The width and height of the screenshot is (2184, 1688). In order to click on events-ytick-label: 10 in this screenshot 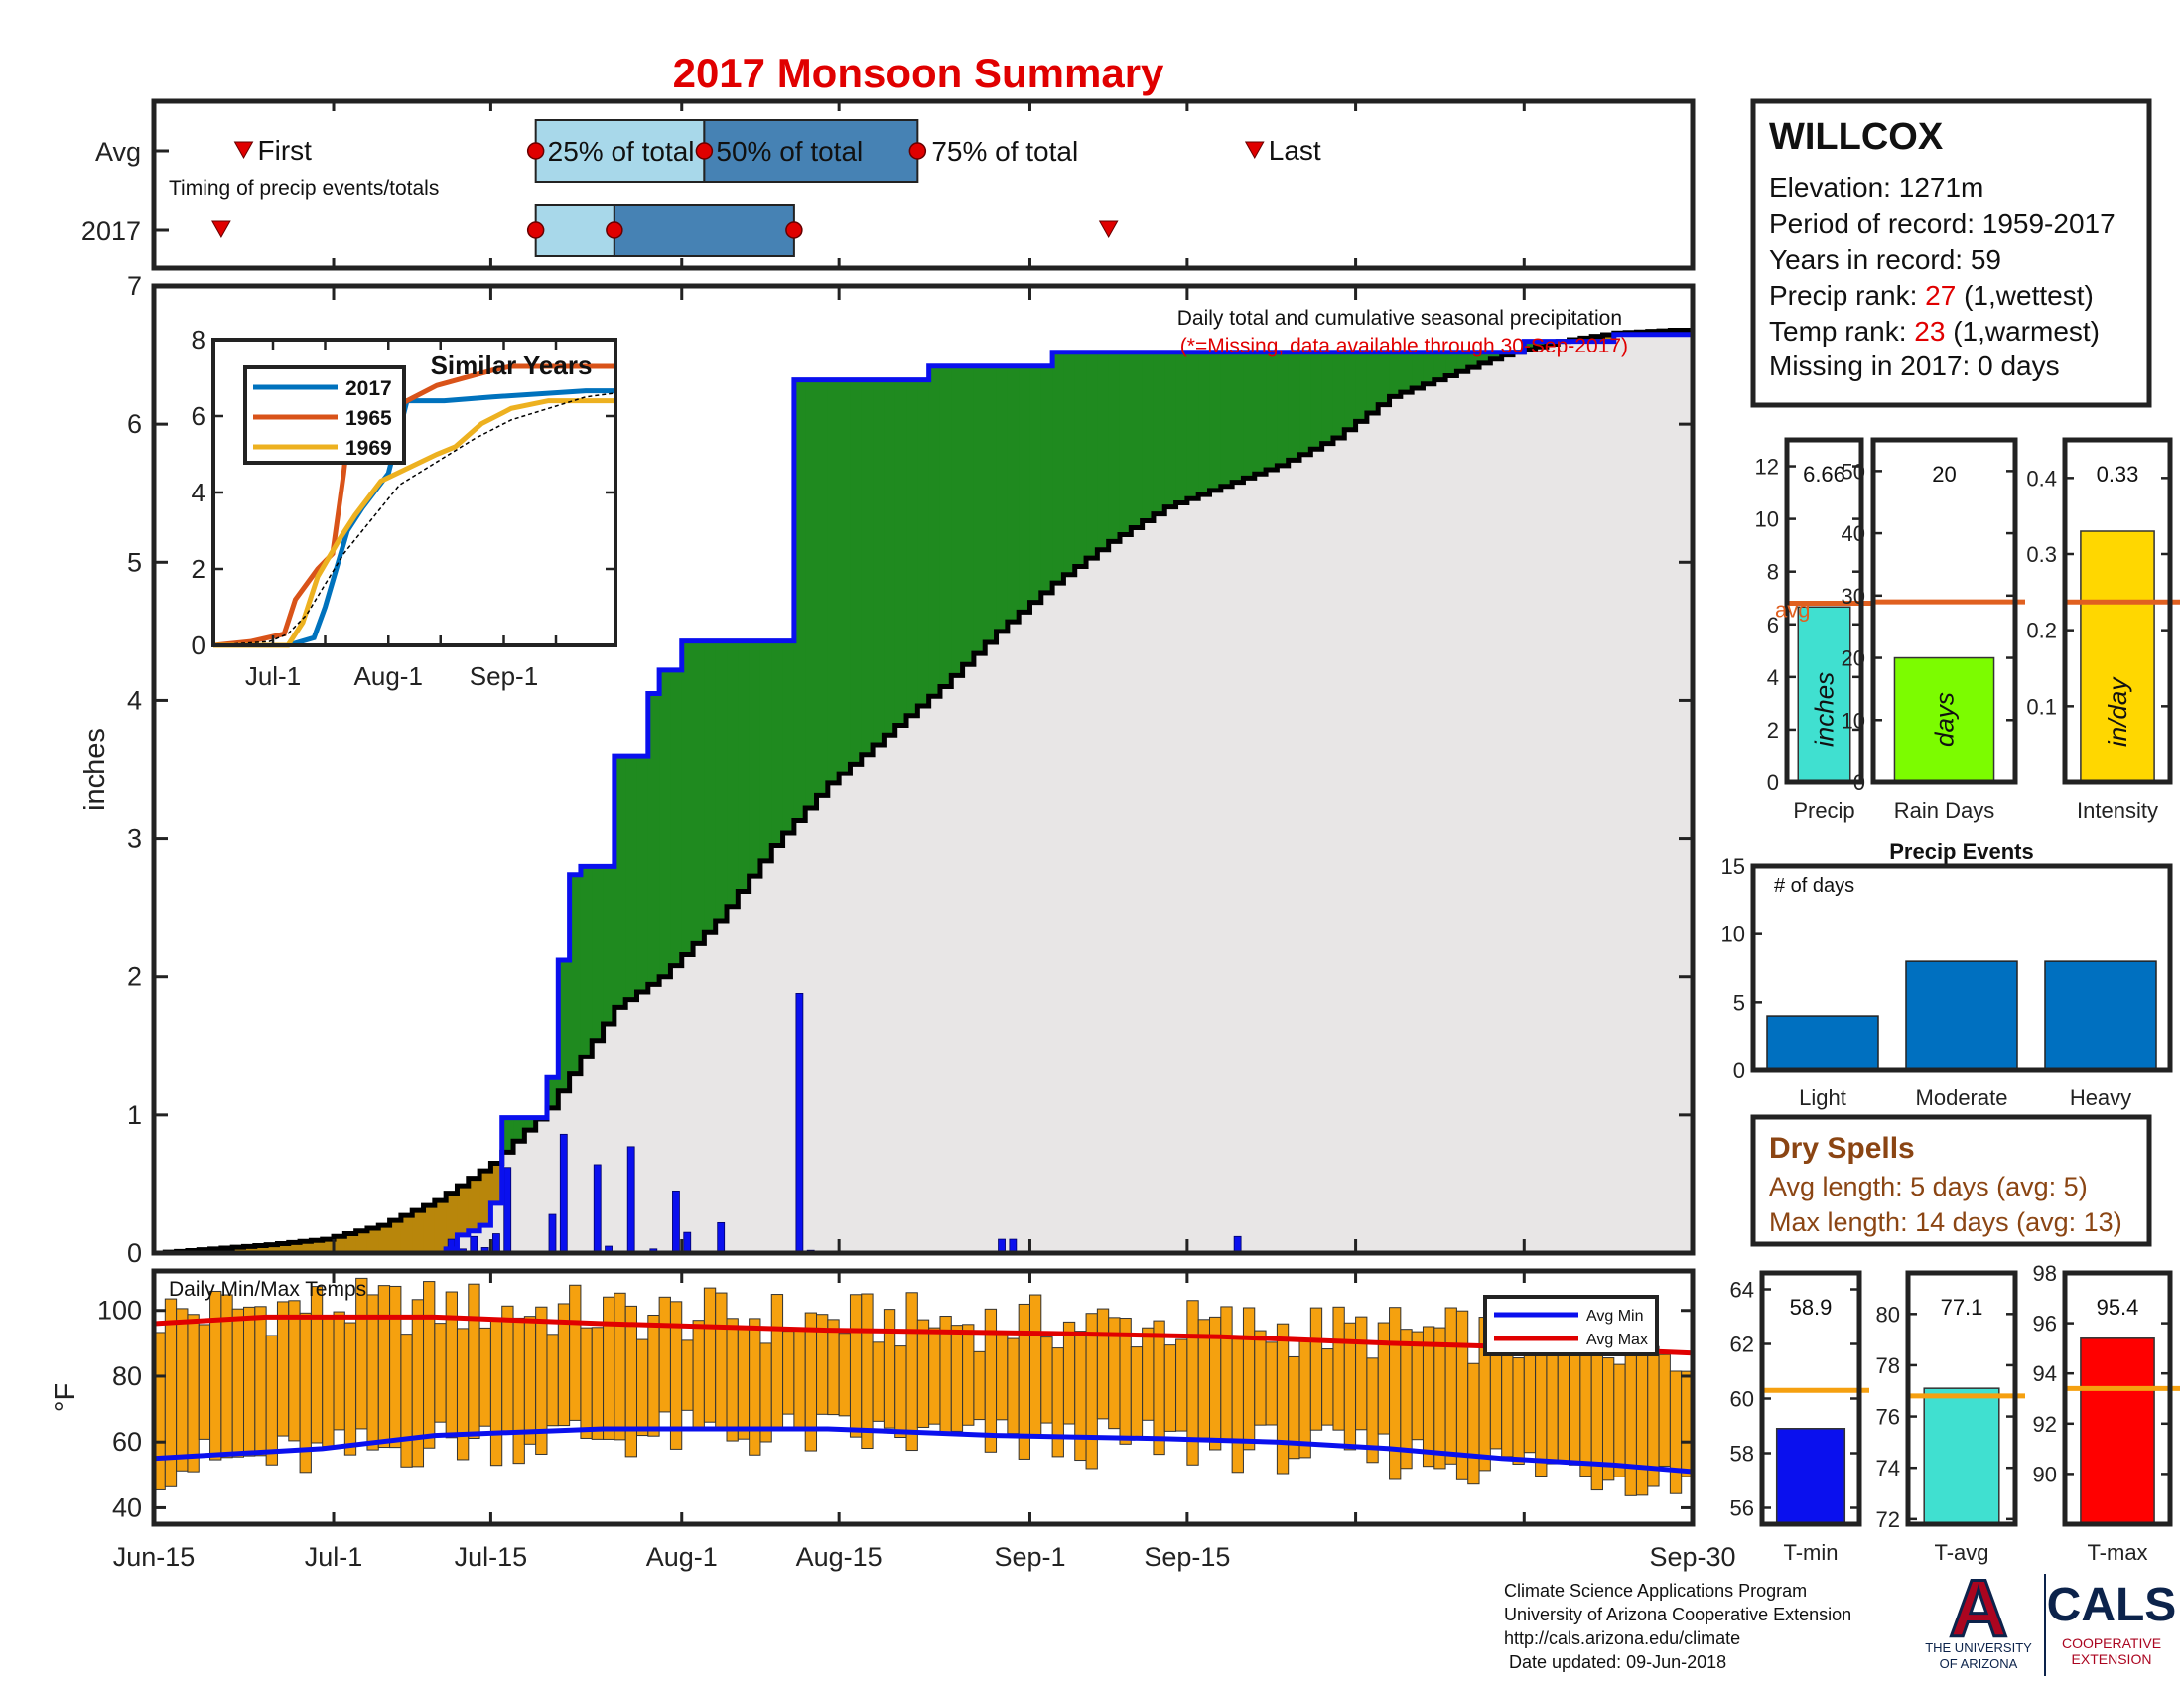, I will do `click(1733, 934)`.